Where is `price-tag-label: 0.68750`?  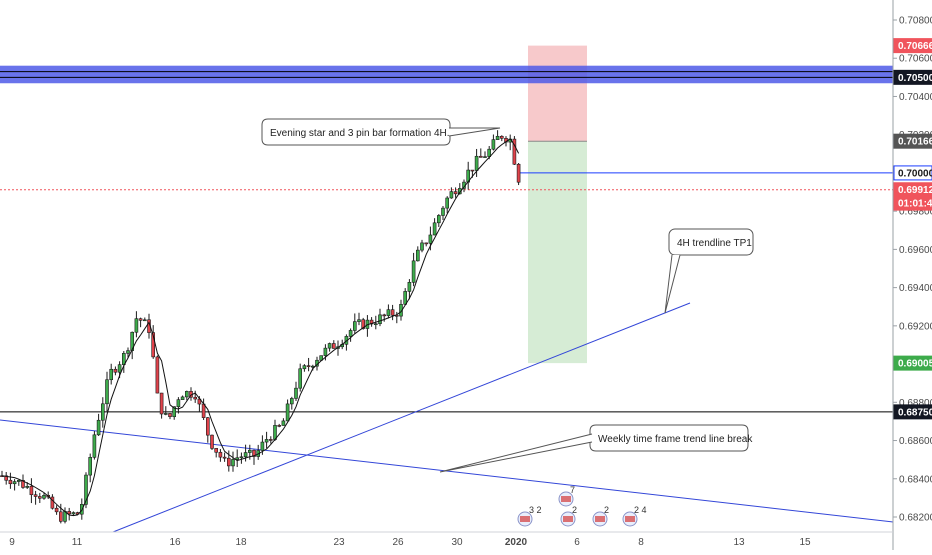 price-tag-label: 0.68750 is located at coordinates (915, 412).